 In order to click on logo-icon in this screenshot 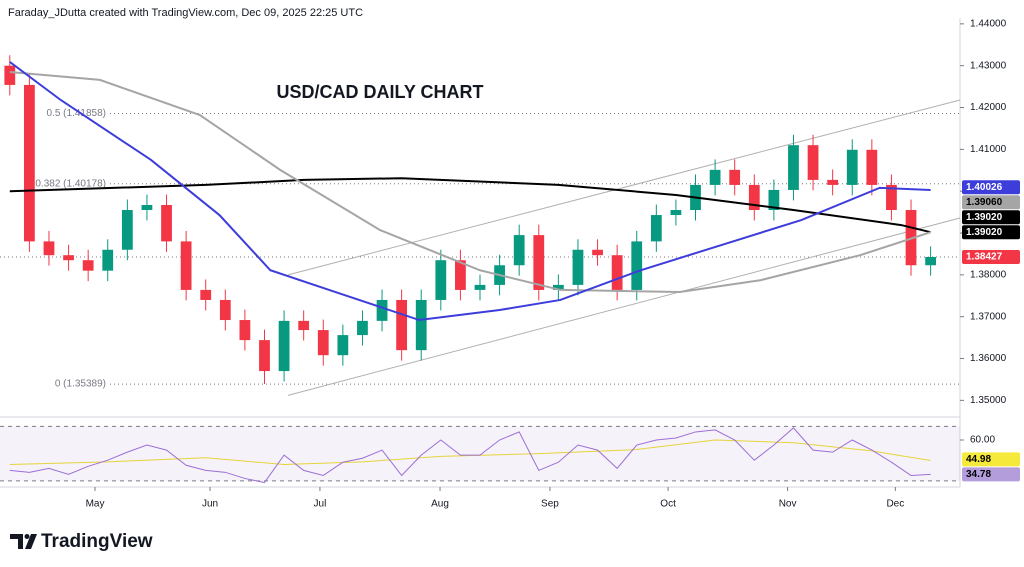, I will do `click(23, 541)`.